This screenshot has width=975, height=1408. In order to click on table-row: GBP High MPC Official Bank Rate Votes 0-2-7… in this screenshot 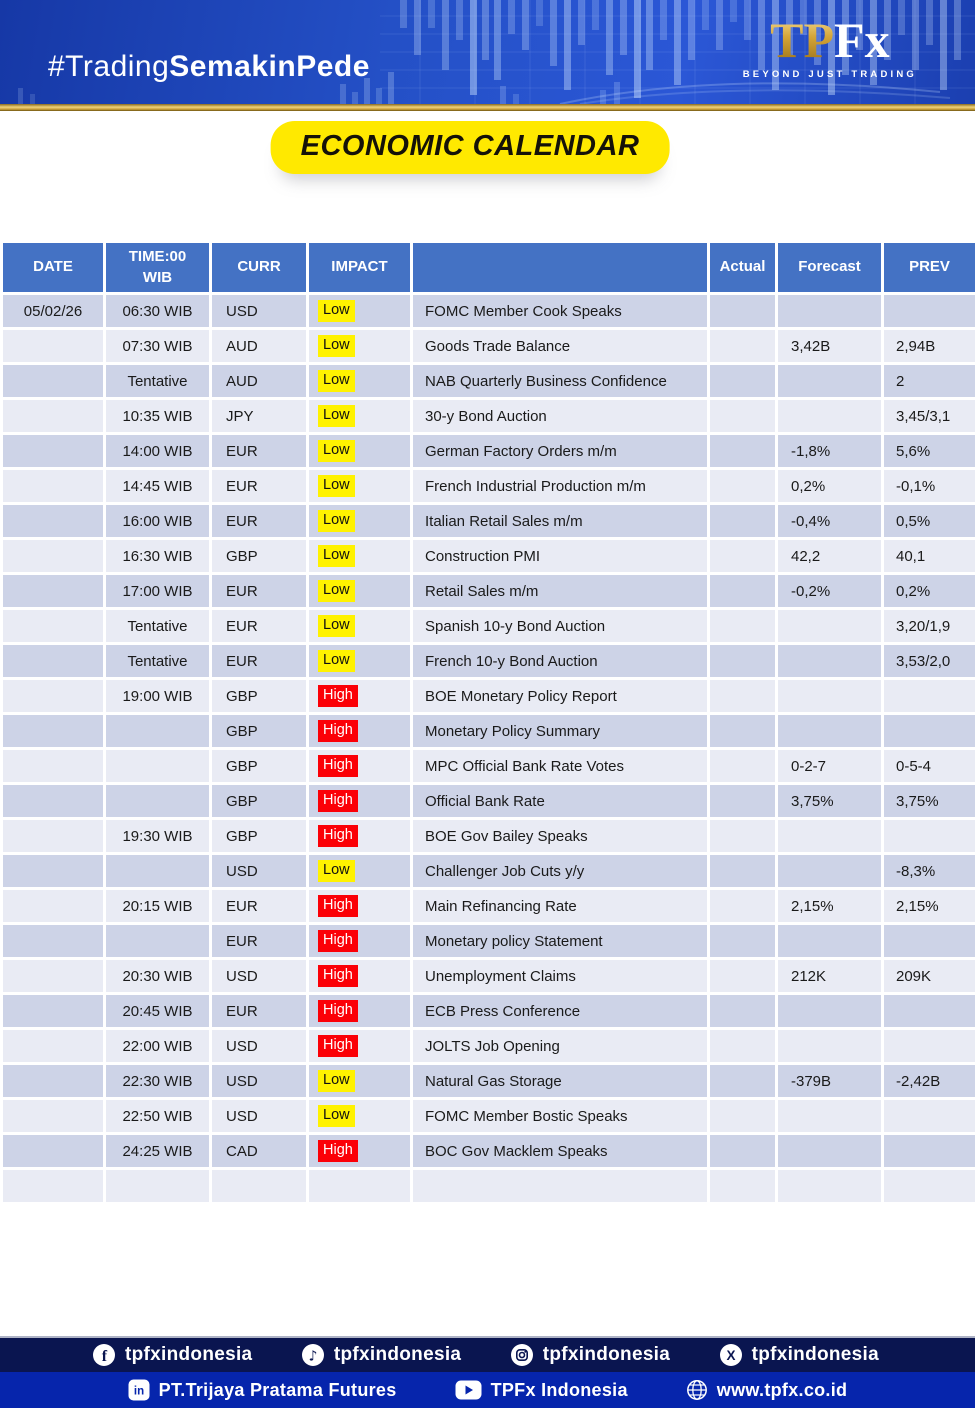, I will do `click(487, 766)`.